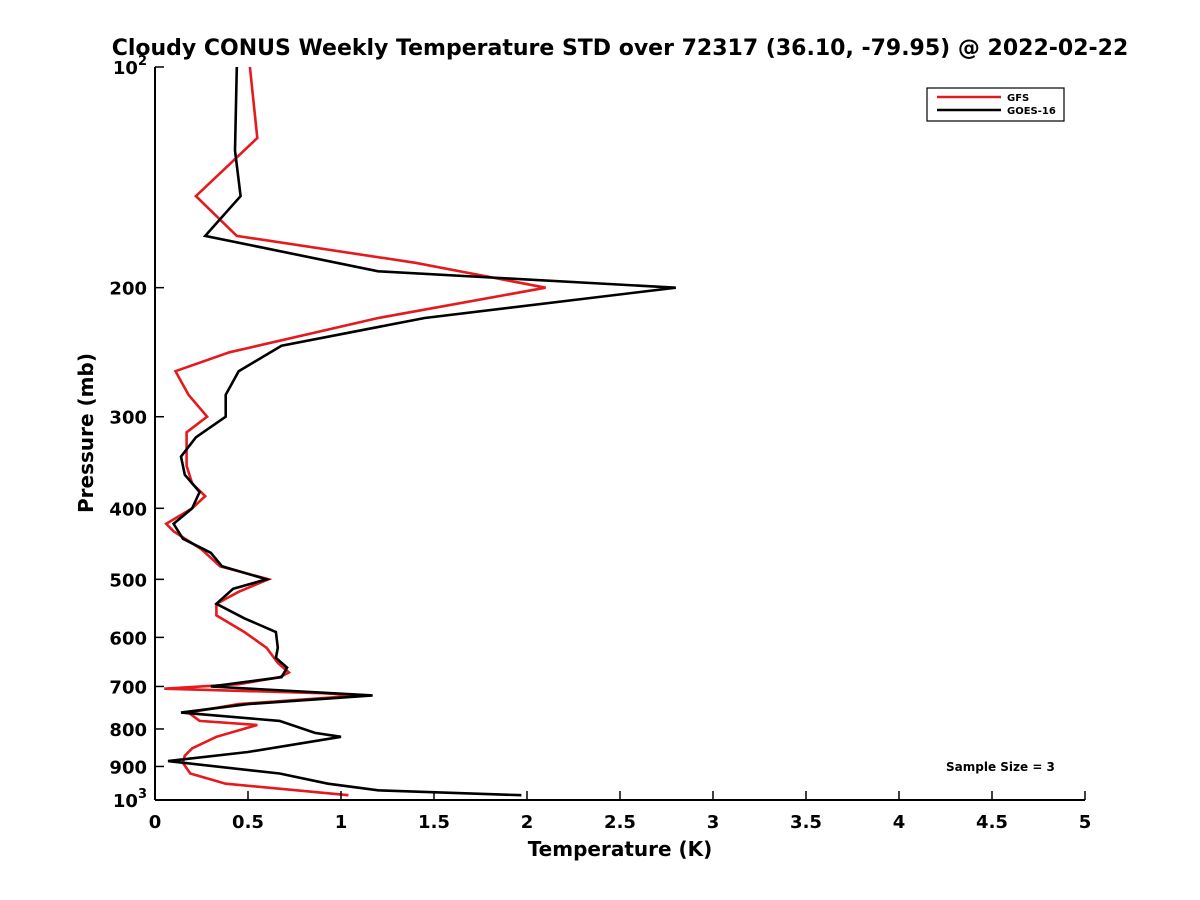  Describe the element at coordinates (1085, 822) in the screenshot. I see `x-tick-label: 5` at that location.